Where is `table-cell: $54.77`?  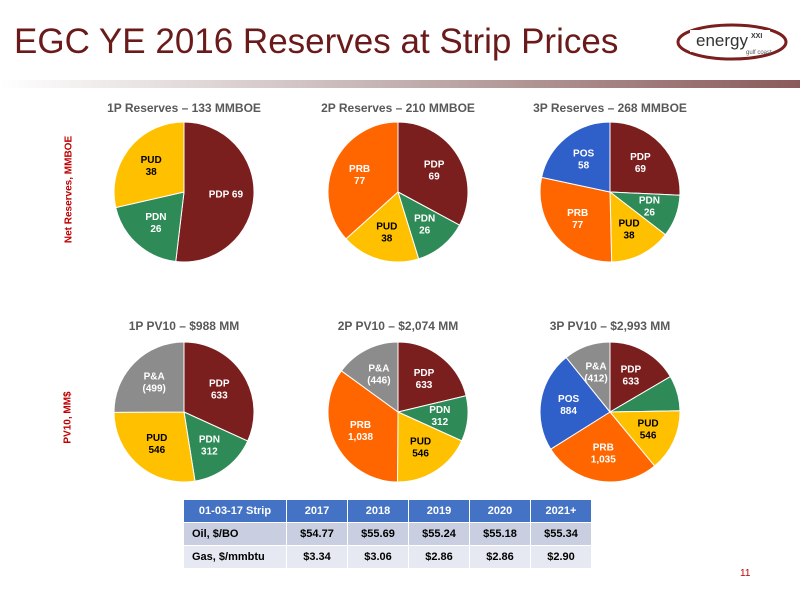 table-cell: $54.77 is located at coordinates (317, 534).